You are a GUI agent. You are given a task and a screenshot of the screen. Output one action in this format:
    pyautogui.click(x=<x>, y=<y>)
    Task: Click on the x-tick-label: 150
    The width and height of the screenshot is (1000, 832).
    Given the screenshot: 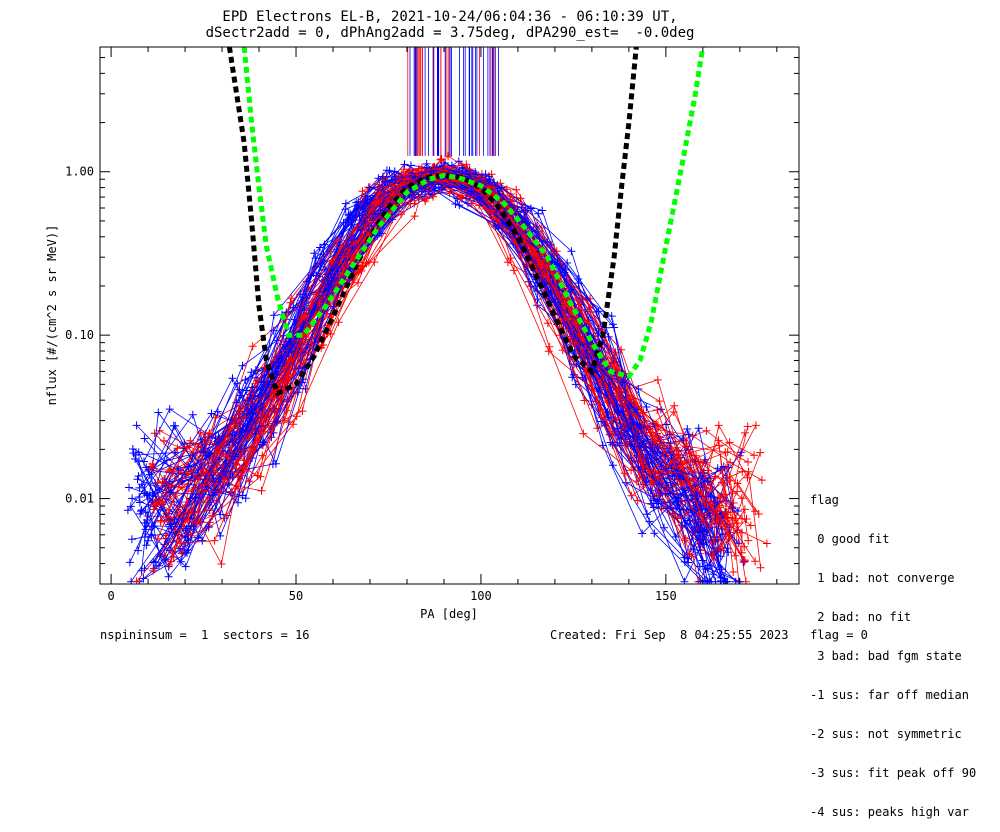 What is the action you would take?
    pyautogui.click(x=666, y=596)
    